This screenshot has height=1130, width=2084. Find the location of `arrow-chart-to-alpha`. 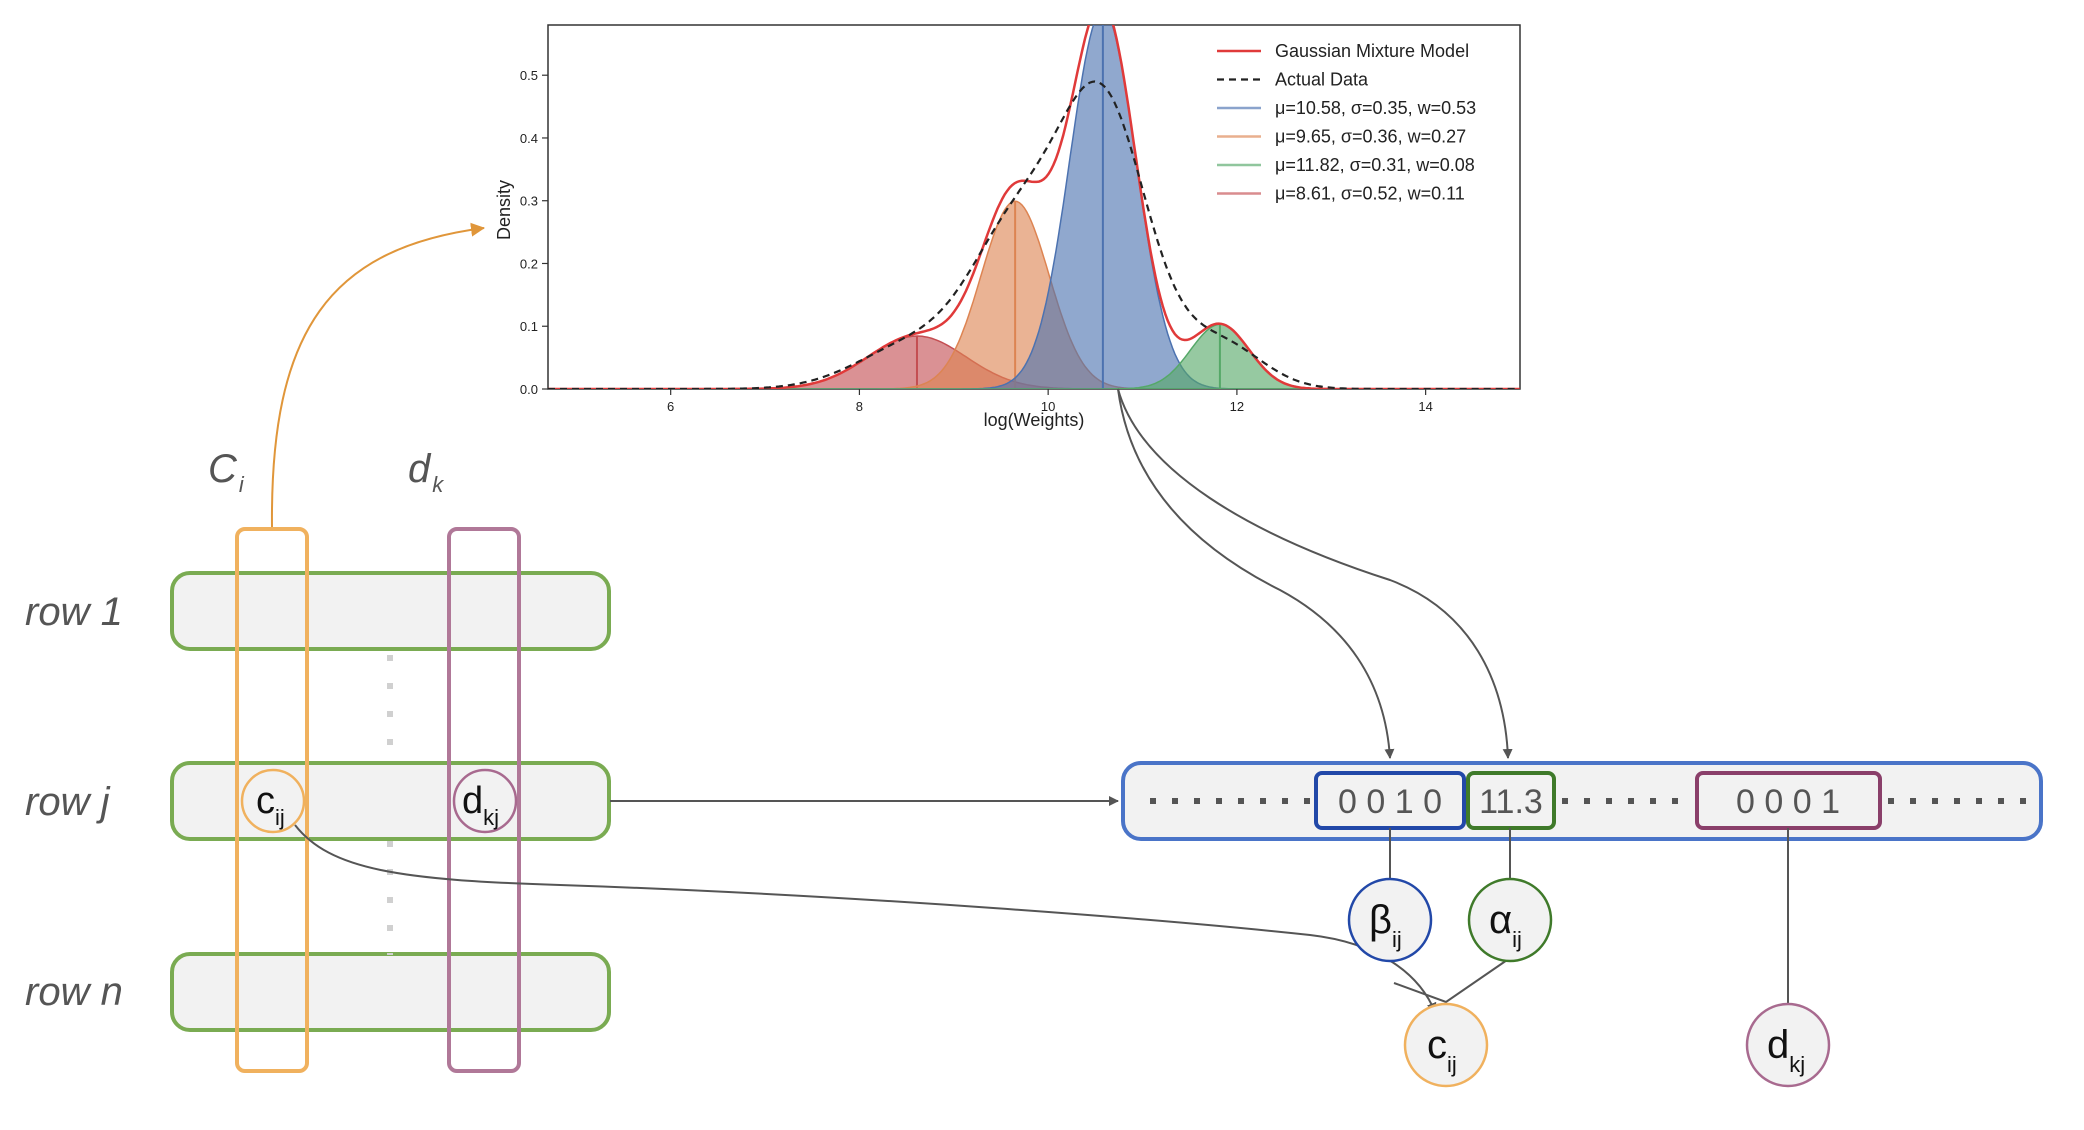

arrow-chart-to-alpha is located at coordinates (1315, 573).